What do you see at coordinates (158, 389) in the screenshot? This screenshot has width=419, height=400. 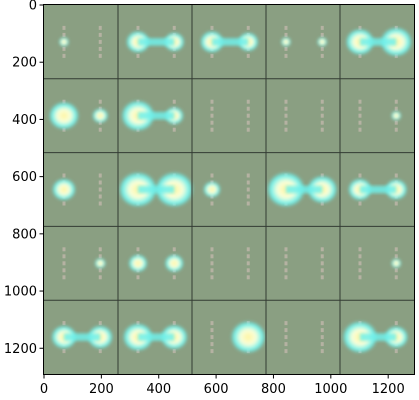 I see `x-tick-label: 400` at bounding box center [158, 389].